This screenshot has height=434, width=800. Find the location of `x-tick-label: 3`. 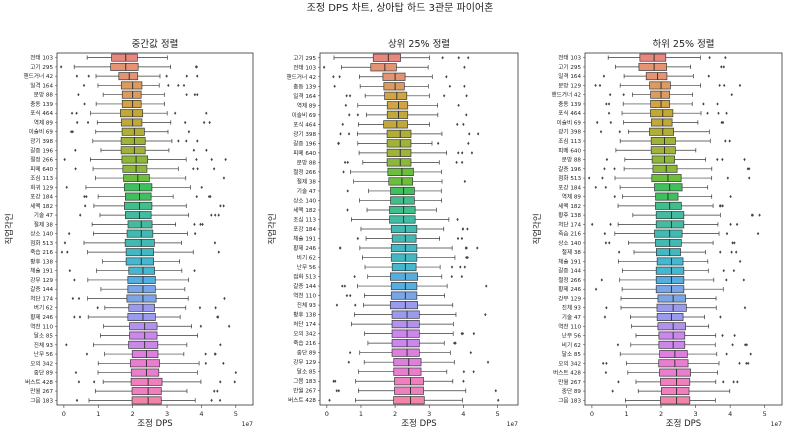

x-tick-label: 3 is located at coordinates (696, 414).